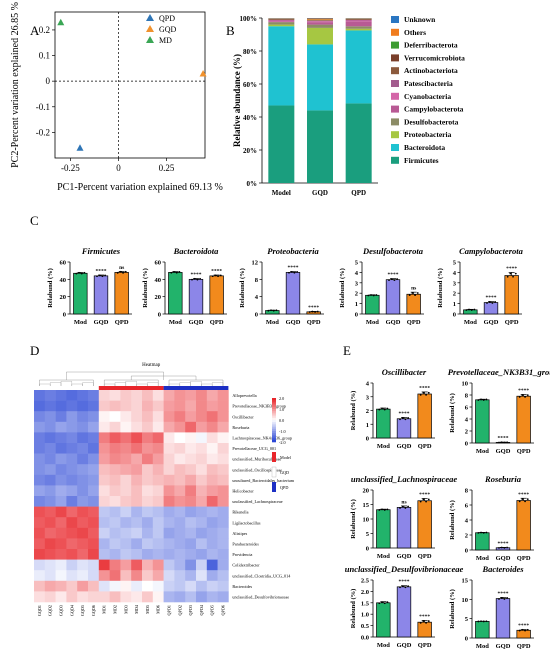  What do you see at coordinates (395, 122) in the screenshot?
I see `legend-swatch-Desulfobacterota` at bounding box center [395, 122].